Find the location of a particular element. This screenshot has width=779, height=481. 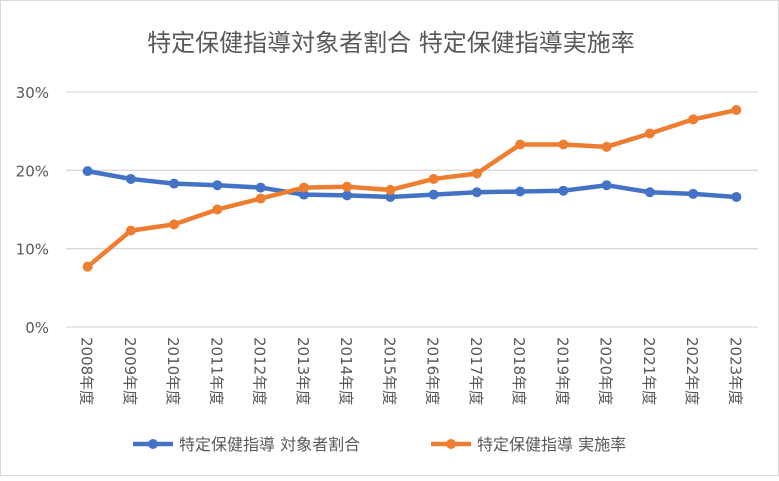

x-tick-label: 2009年度 is located at coordinates (130, 371).